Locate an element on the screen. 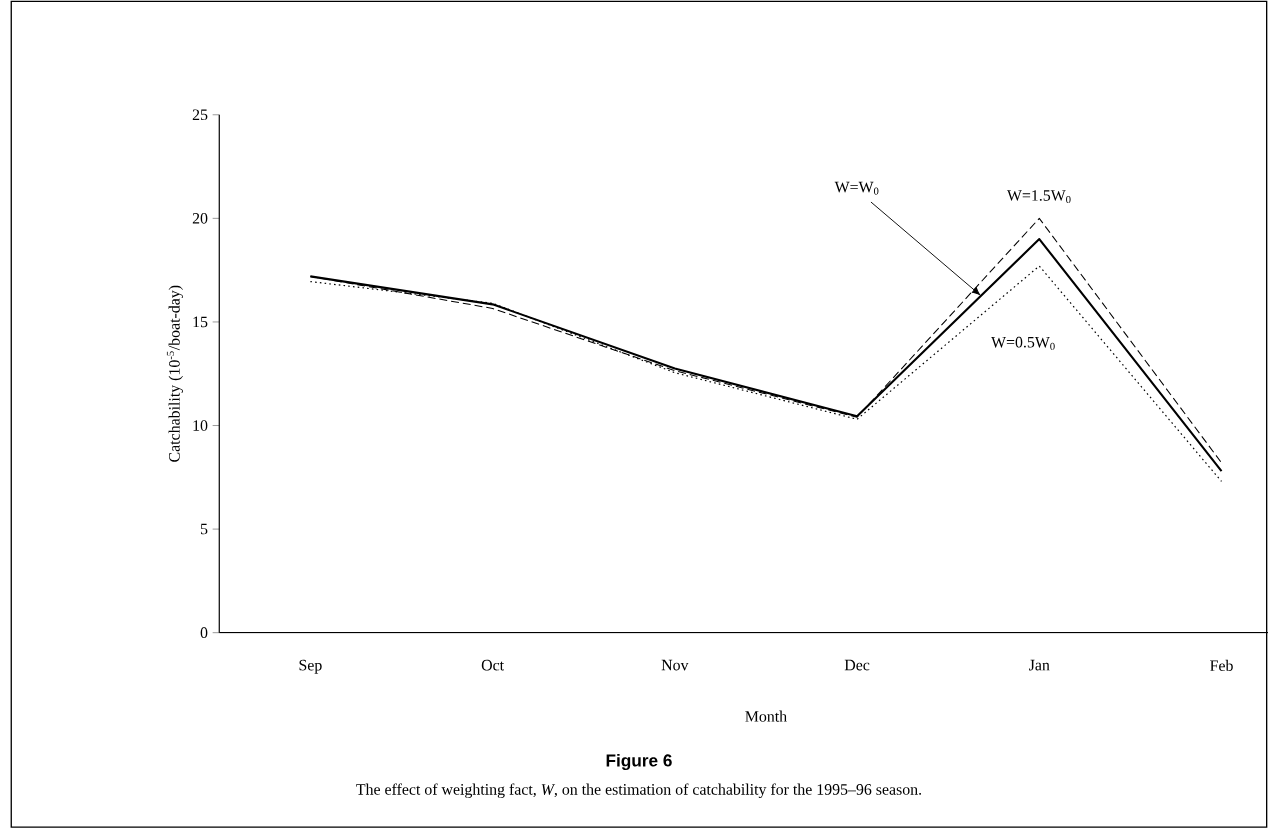  x-axis-title: Month is located at coordinates (766, 716).